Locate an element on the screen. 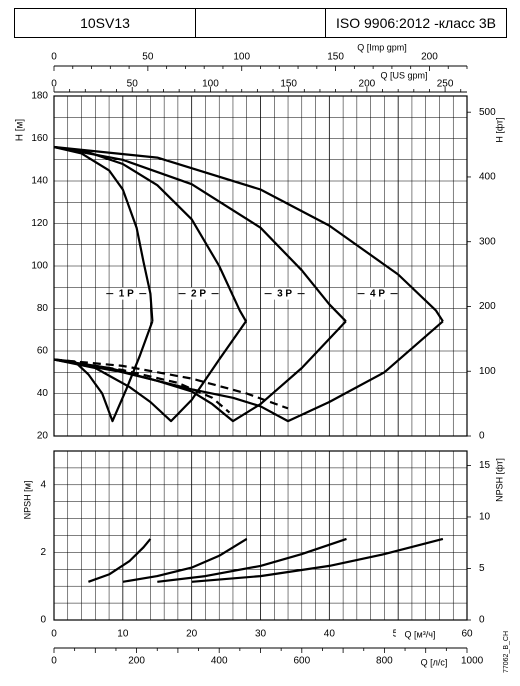 This screenshot has height=686, width=520. model-label: 10SV13 is located at coordinates (105, 23).